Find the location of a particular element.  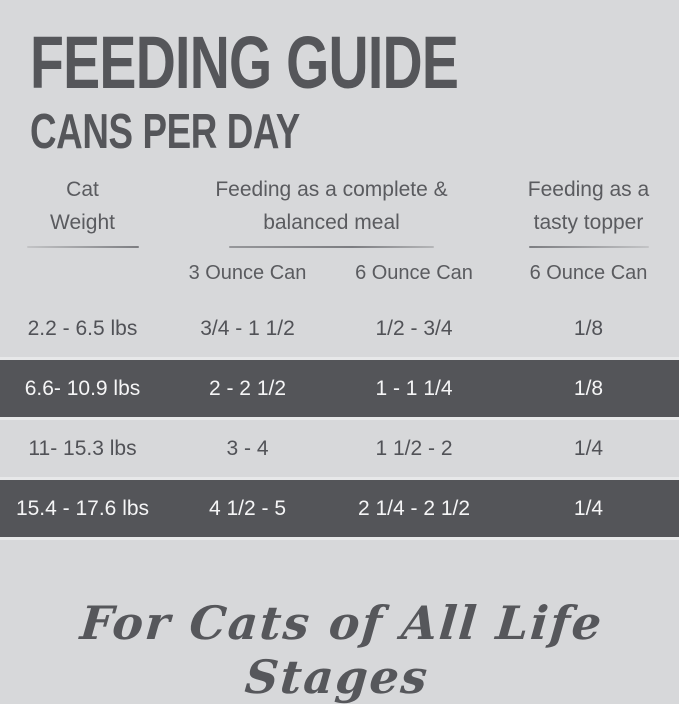

complete-3oz-cell: 3/4 - 1 1/2 is located at coordinates (247, 328).